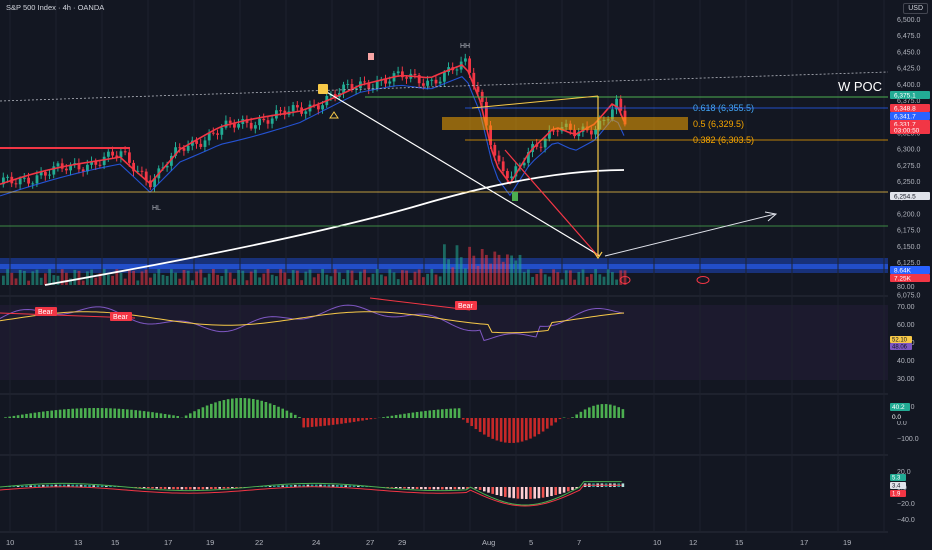 The width and height of the screenshot is (932, 550). I want to click on fib-05-label: 0.5 (6,329.5), so click(718, 124).